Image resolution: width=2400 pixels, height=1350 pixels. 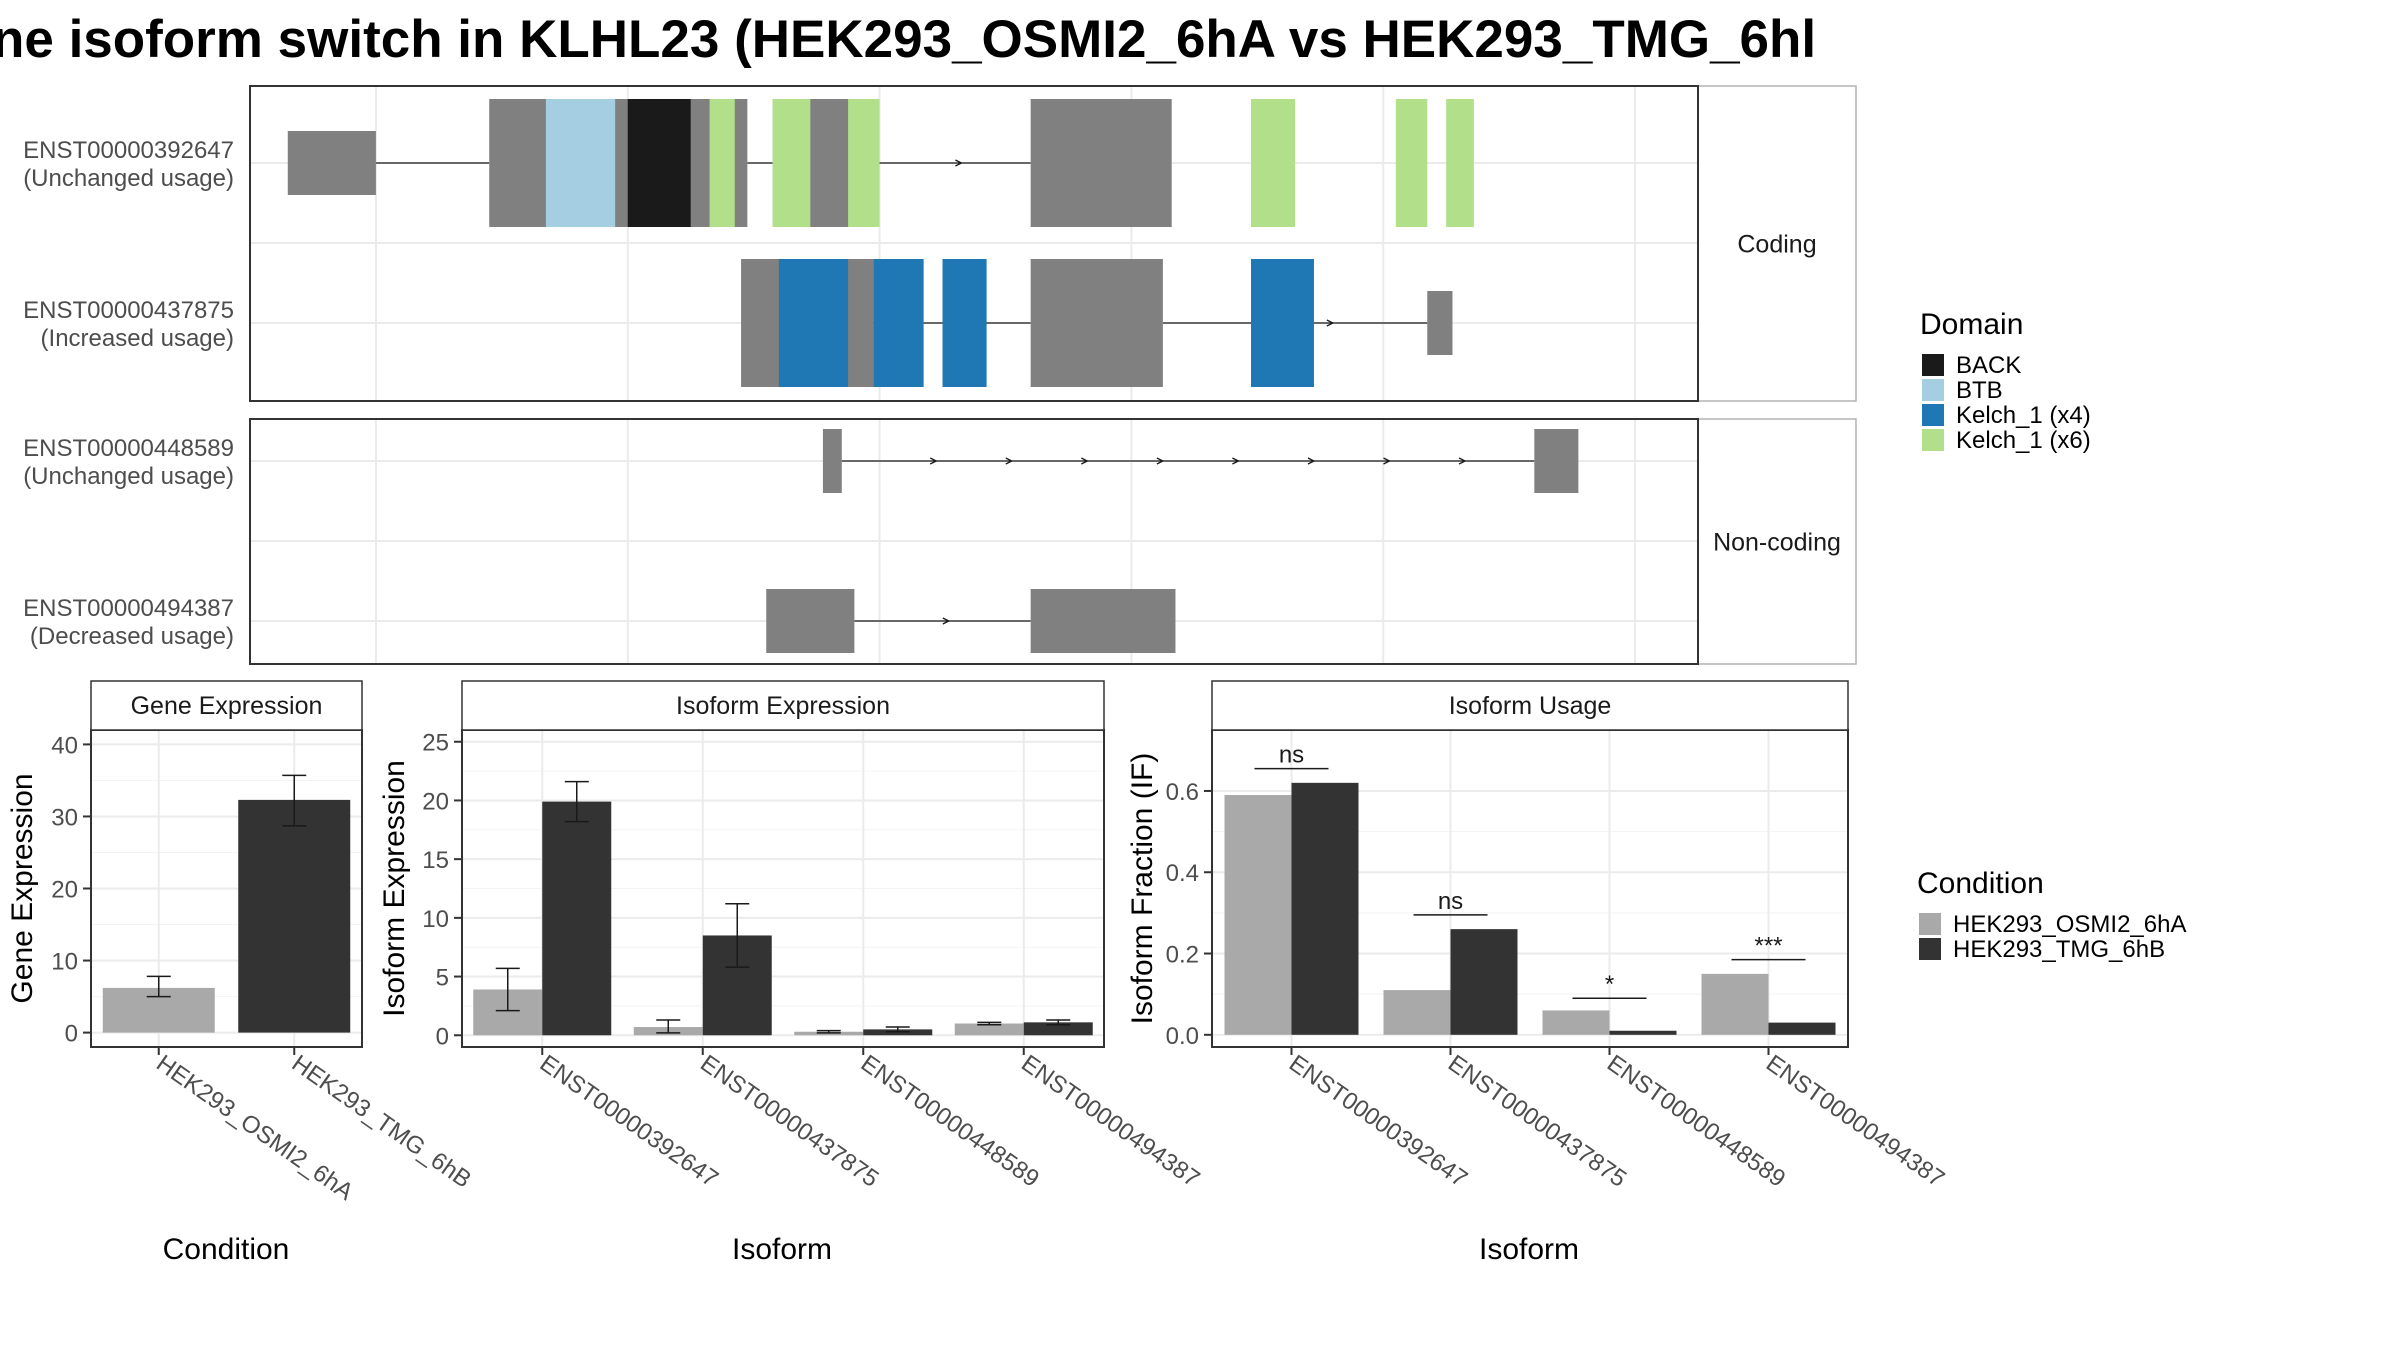 What do you see at coordinates (394, 888) in the screenshot?
I see `y-axis-title: Isoform Expression` at bounding box center [394, 888].